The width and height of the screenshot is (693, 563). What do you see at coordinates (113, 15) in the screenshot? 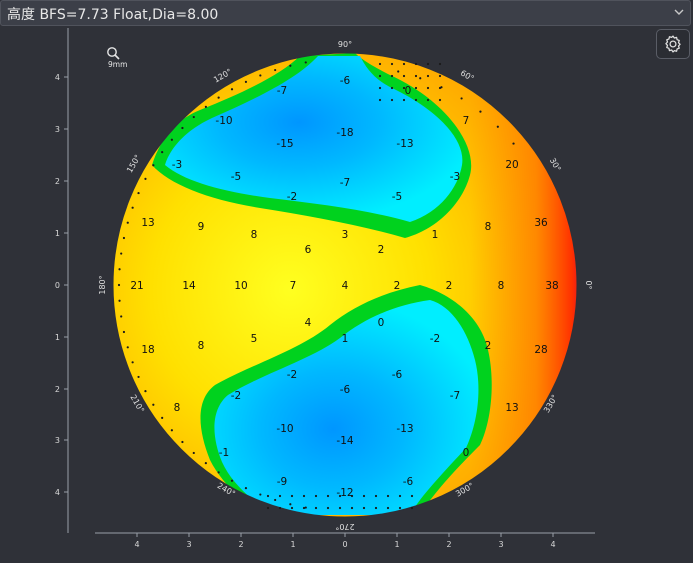
I see `map-title: 高度 BFS=7.73 Float,Dia=8.00` at bounding box center [113, 15].